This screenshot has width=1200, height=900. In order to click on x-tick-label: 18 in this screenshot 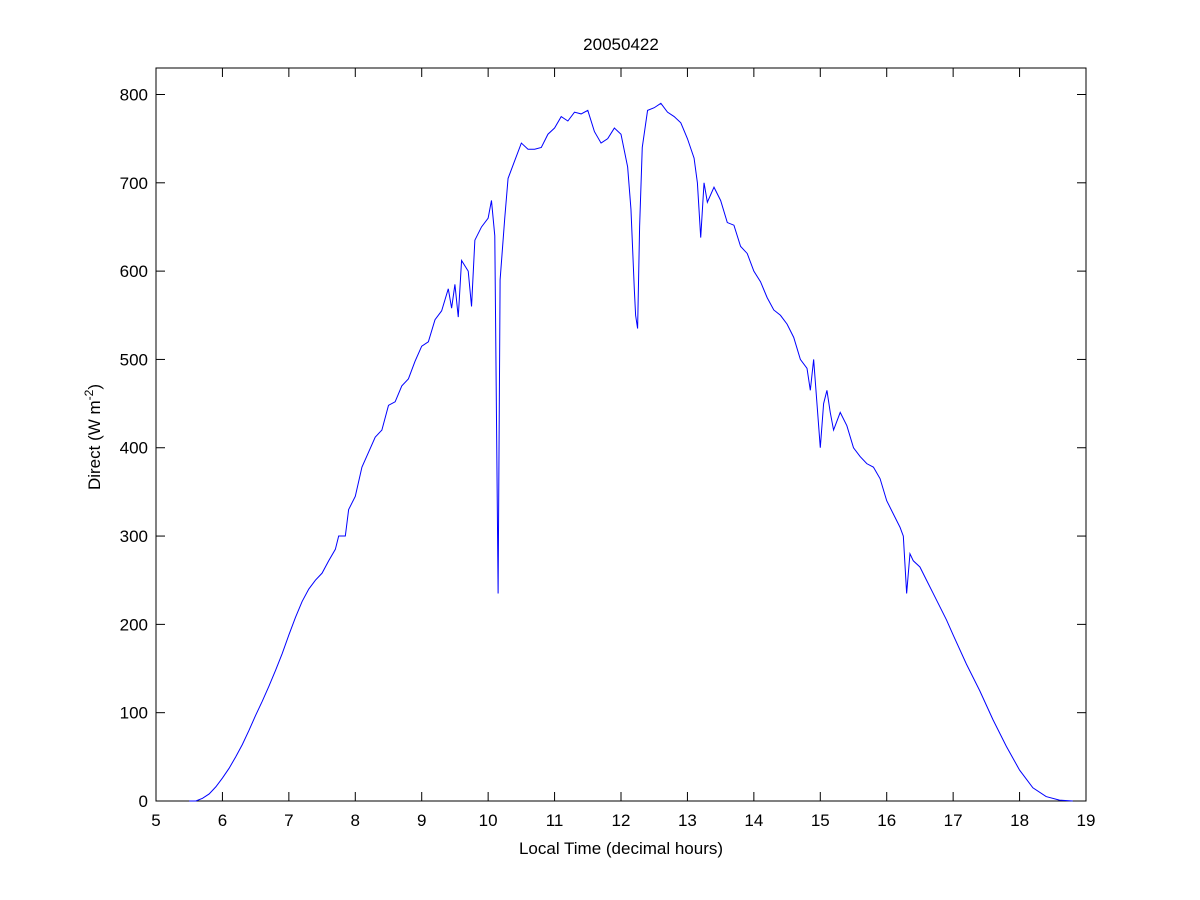, I will do `click(1019, 820)`.